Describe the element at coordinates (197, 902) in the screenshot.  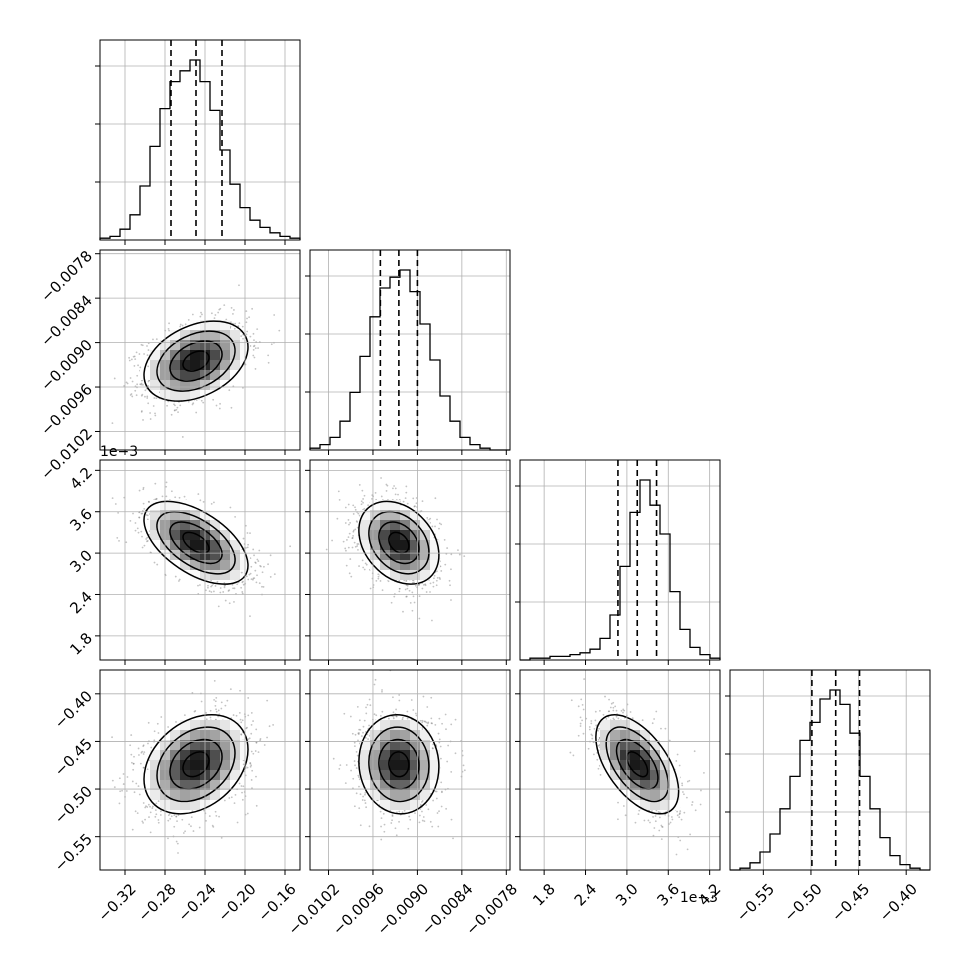
I see `x-tick-label: −0.24` at that location.